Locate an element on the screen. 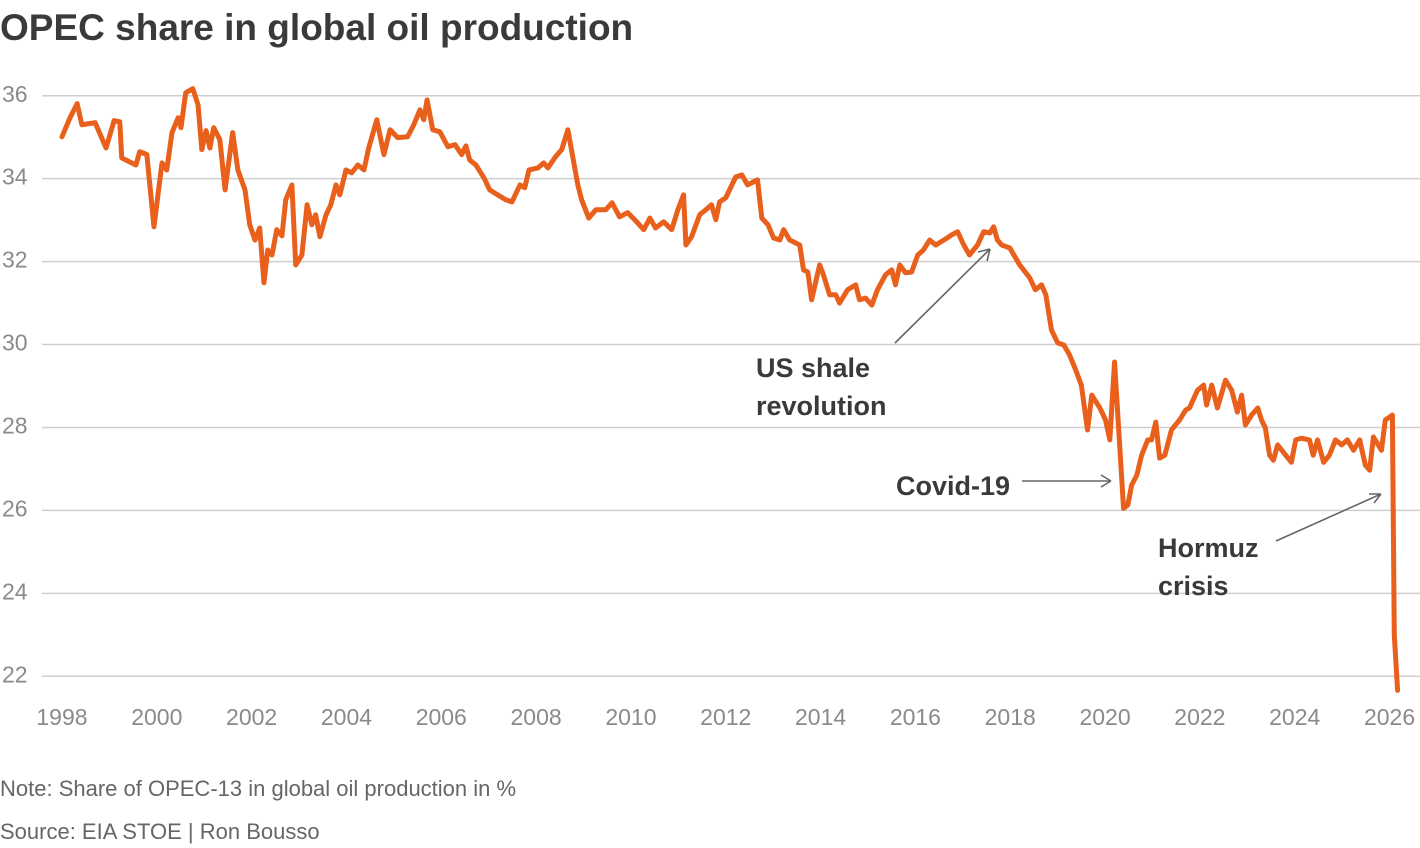  x-tick-label: 2010 is located at coordinates (630, 717).